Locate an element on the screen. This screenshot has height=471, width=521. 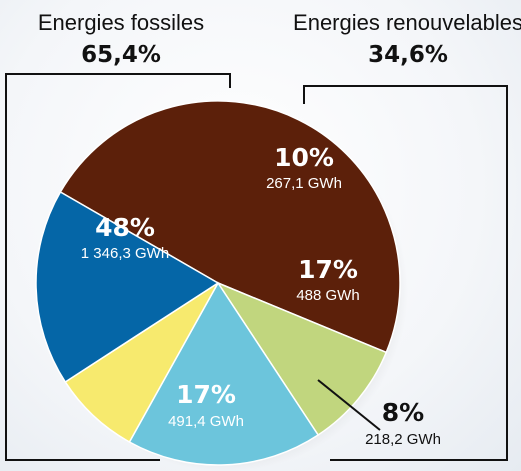
renewable-group-total: 34,6% is located at coordinates (408, 55).